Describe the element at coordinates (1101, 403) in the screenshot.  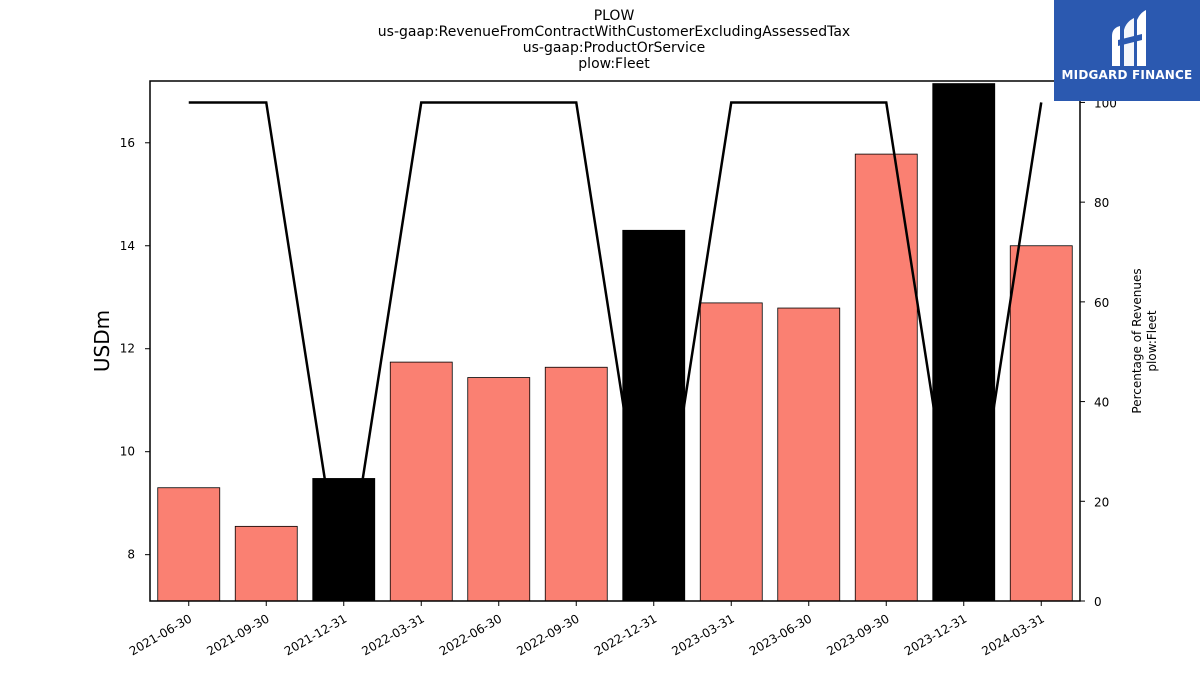
I see `y-tick-label-right: 40` at that location.